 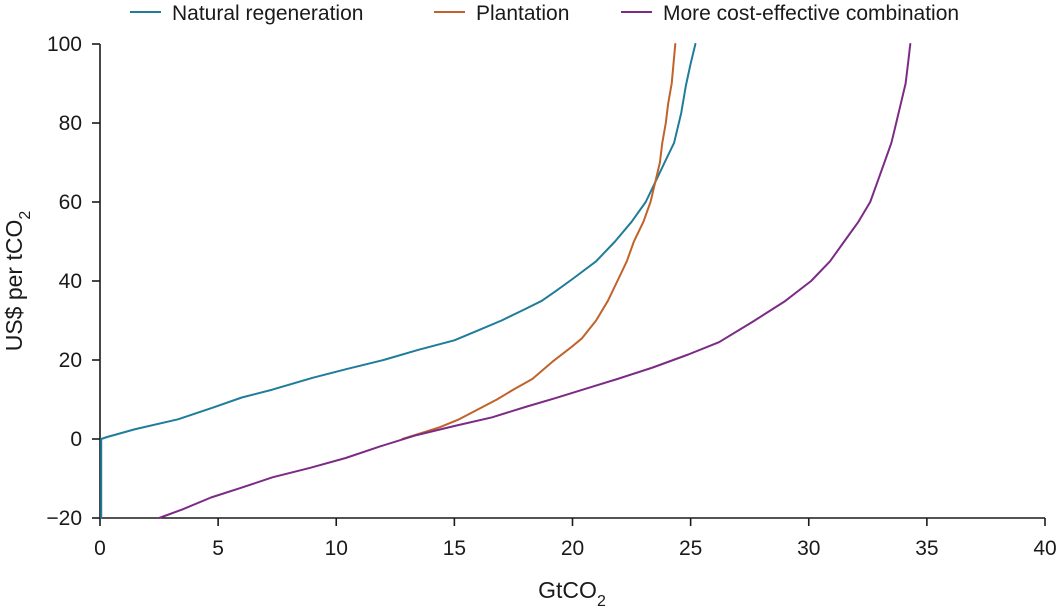 I want to click on x-tick-label: 40, so click(x=1044, y=548).